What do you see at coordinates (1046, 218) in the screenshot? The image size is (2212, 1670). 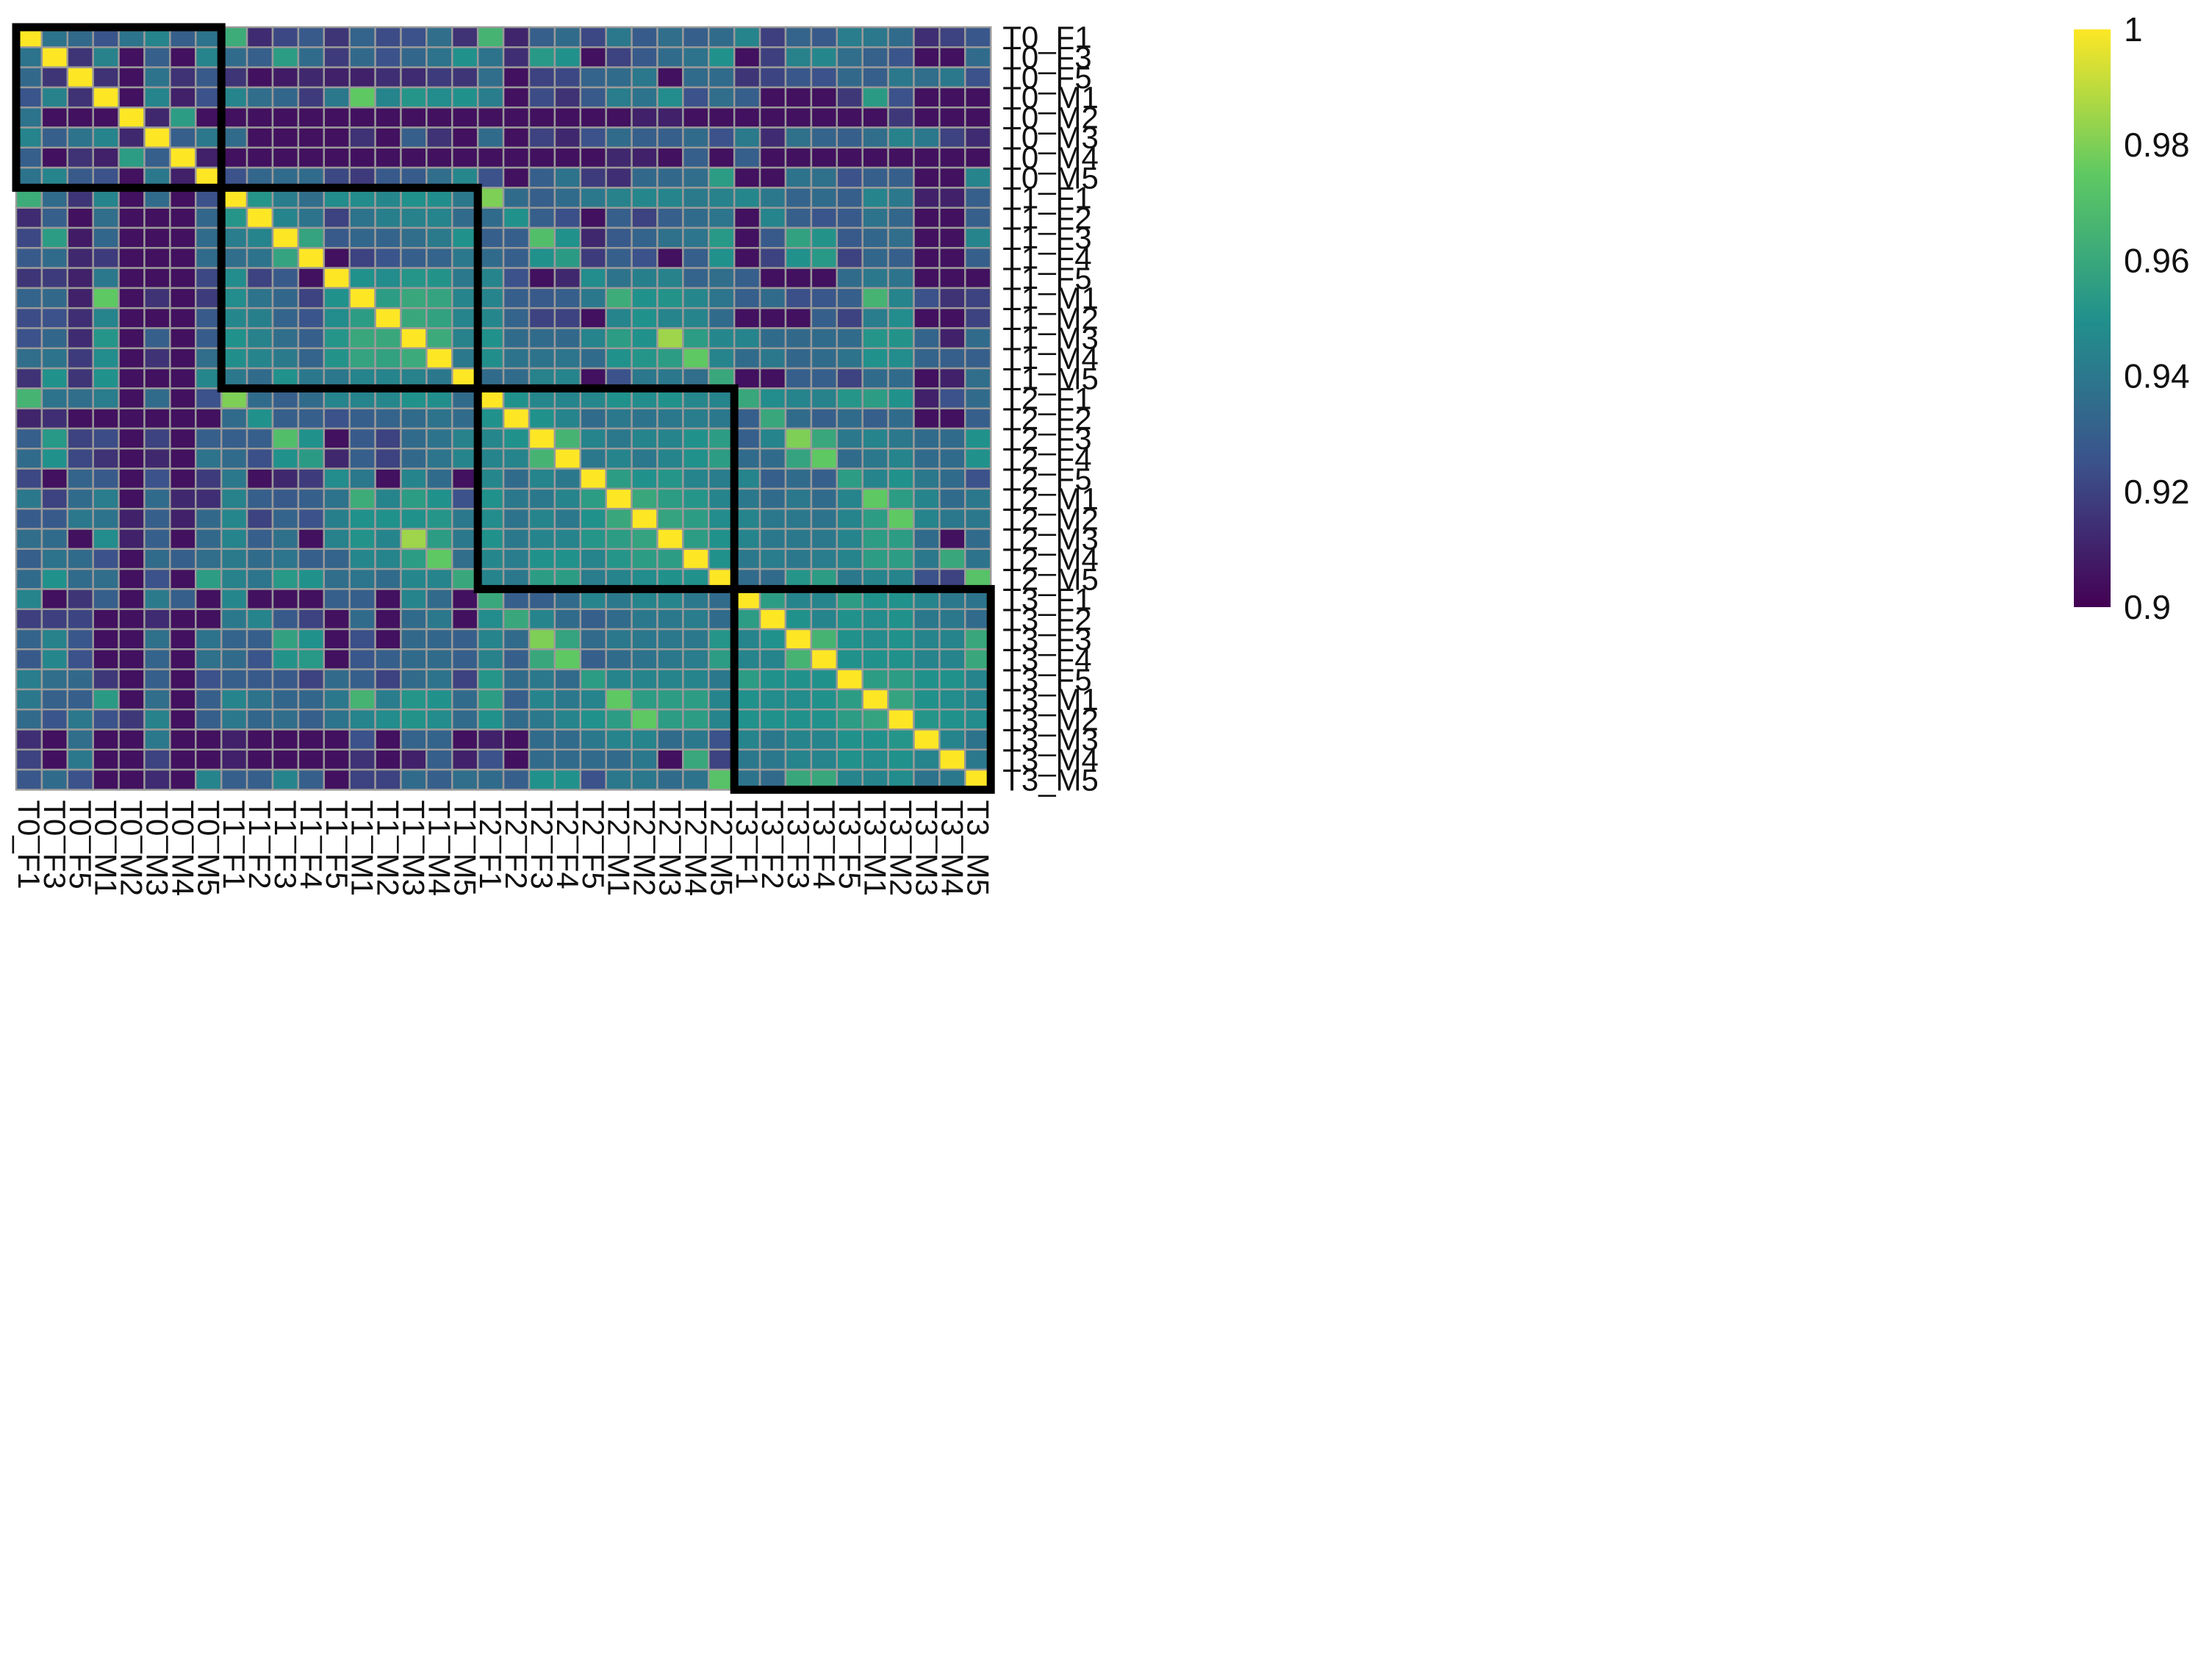 I see `row-label: T1_F2` at bounding box center [1046, 218].